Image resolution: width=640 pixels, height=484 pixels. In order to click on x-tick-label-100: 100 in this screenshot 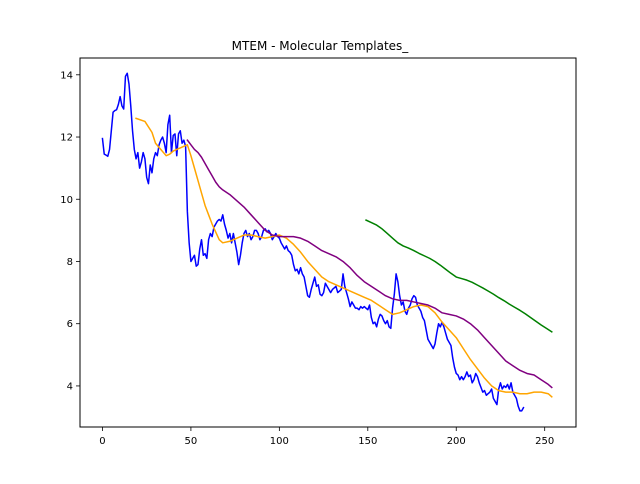, I will do `click(279, 441)`.